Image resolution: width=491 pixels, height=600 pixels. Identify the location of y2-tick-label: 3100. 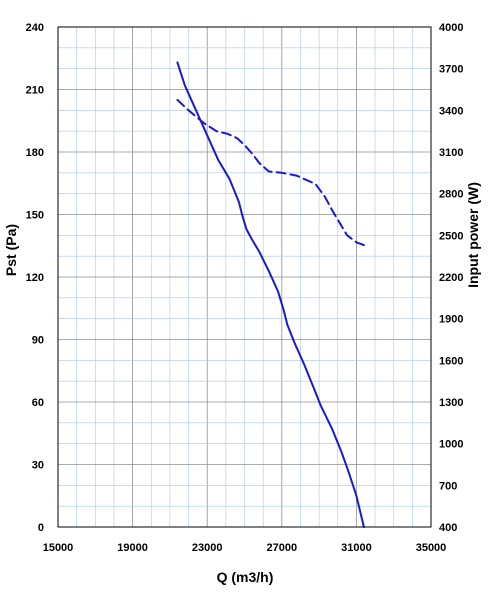
(451, 153).